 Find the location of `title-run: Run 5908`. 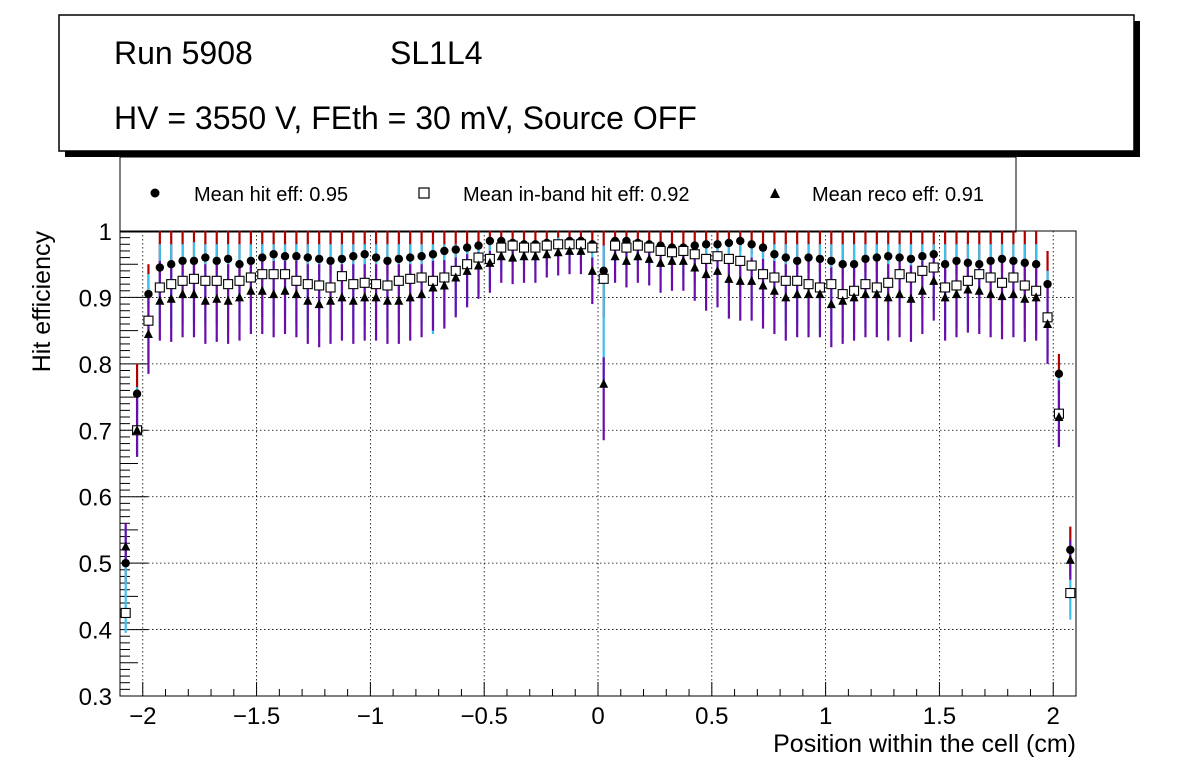

title-run: Run 5908 is located at coordinates (183, 53).